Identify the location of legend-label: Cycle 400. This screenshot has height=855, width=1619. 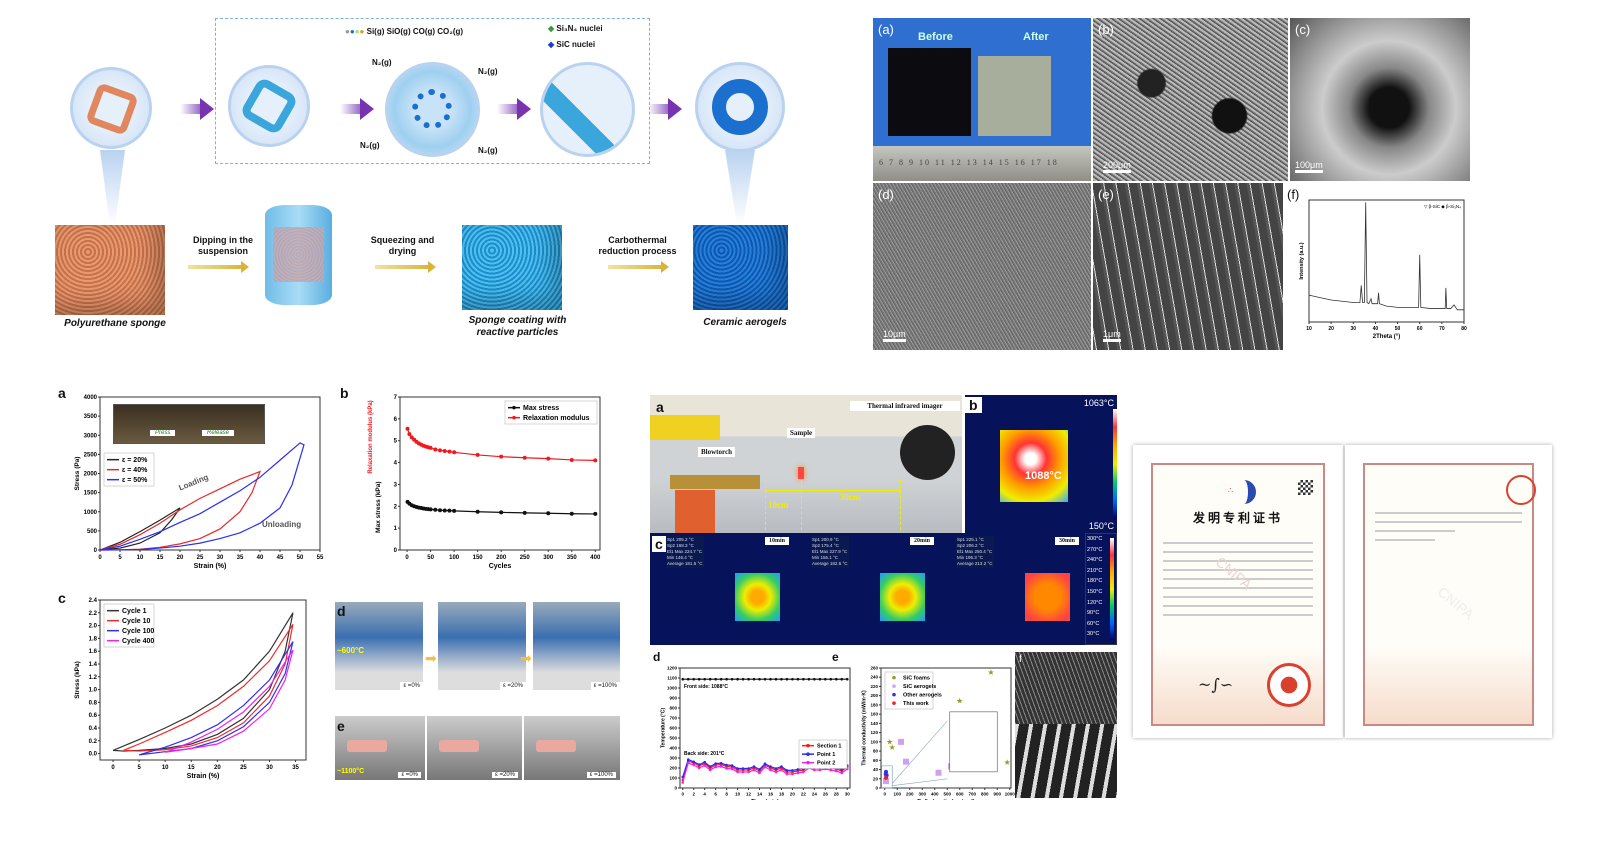
(138, 641).